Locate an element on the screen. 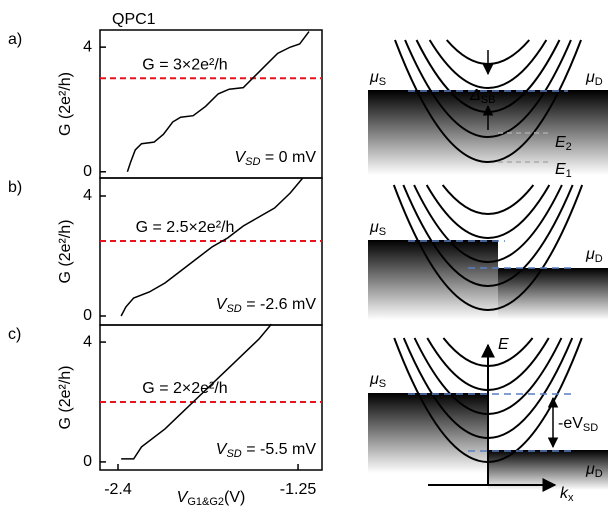 The height and width of the screenshot is (512, 608). vsd-label: VSD = 0 mV is located at coordinates (275, 158).